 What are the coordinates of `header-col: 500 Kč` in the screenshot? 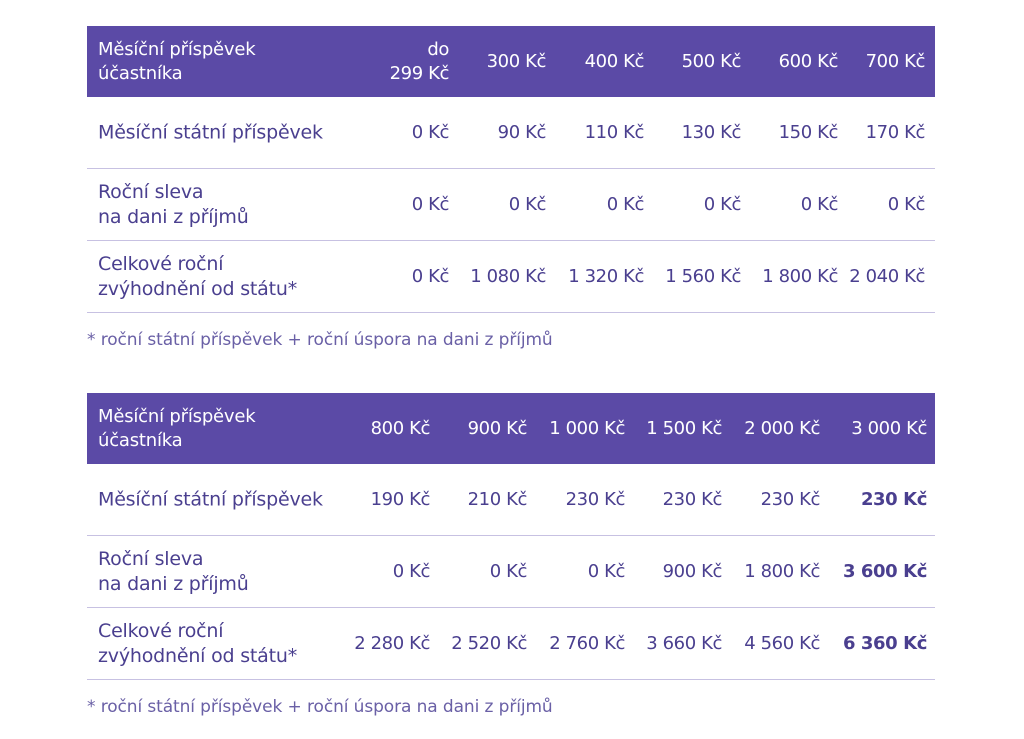 It's located at (711, 62).